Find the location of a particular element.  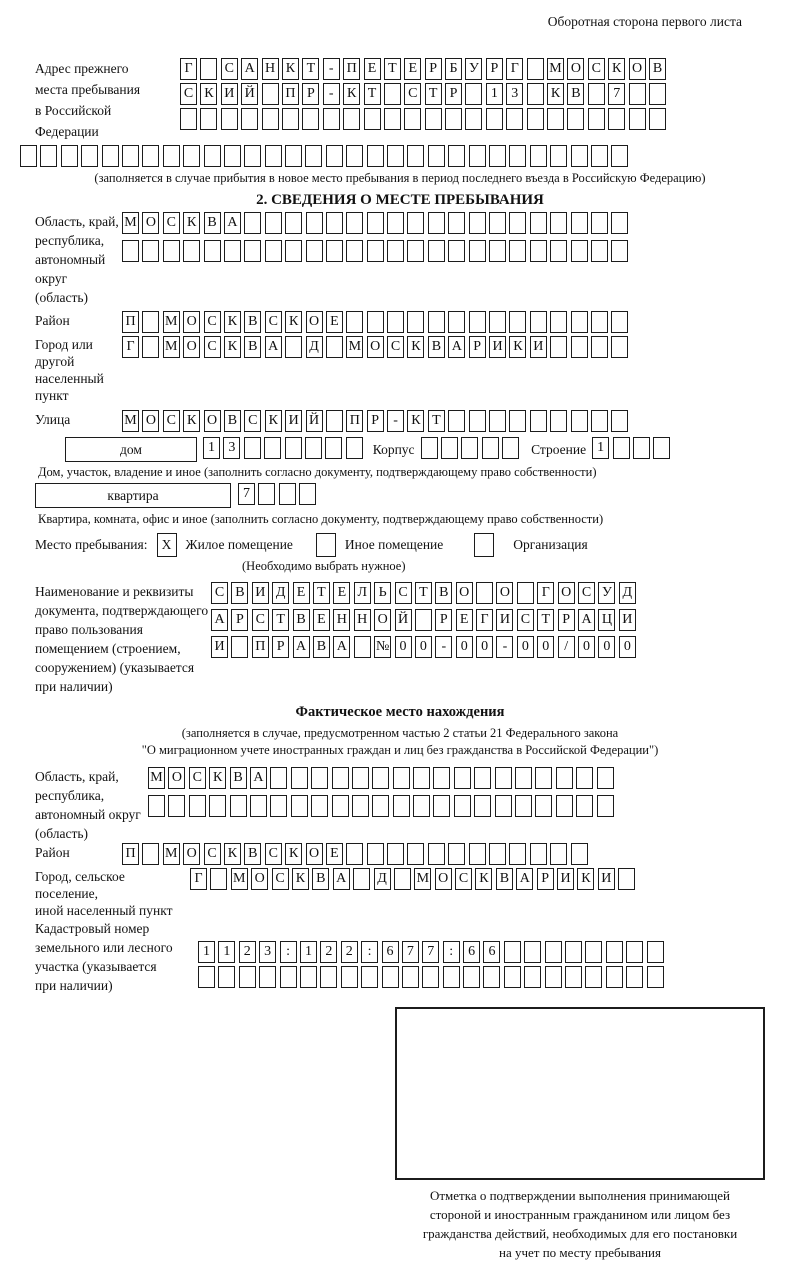

char-cell: 7 is located at coordinates (431, 952).